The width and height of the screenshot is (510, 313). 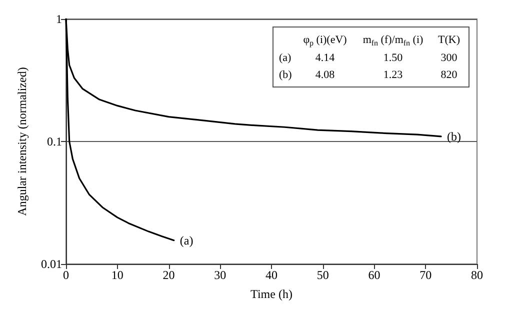 What do you see at coordinates (117, 275) in the screenshot?
I see `x-tick-label: 10` at bounding box center [117, 275].